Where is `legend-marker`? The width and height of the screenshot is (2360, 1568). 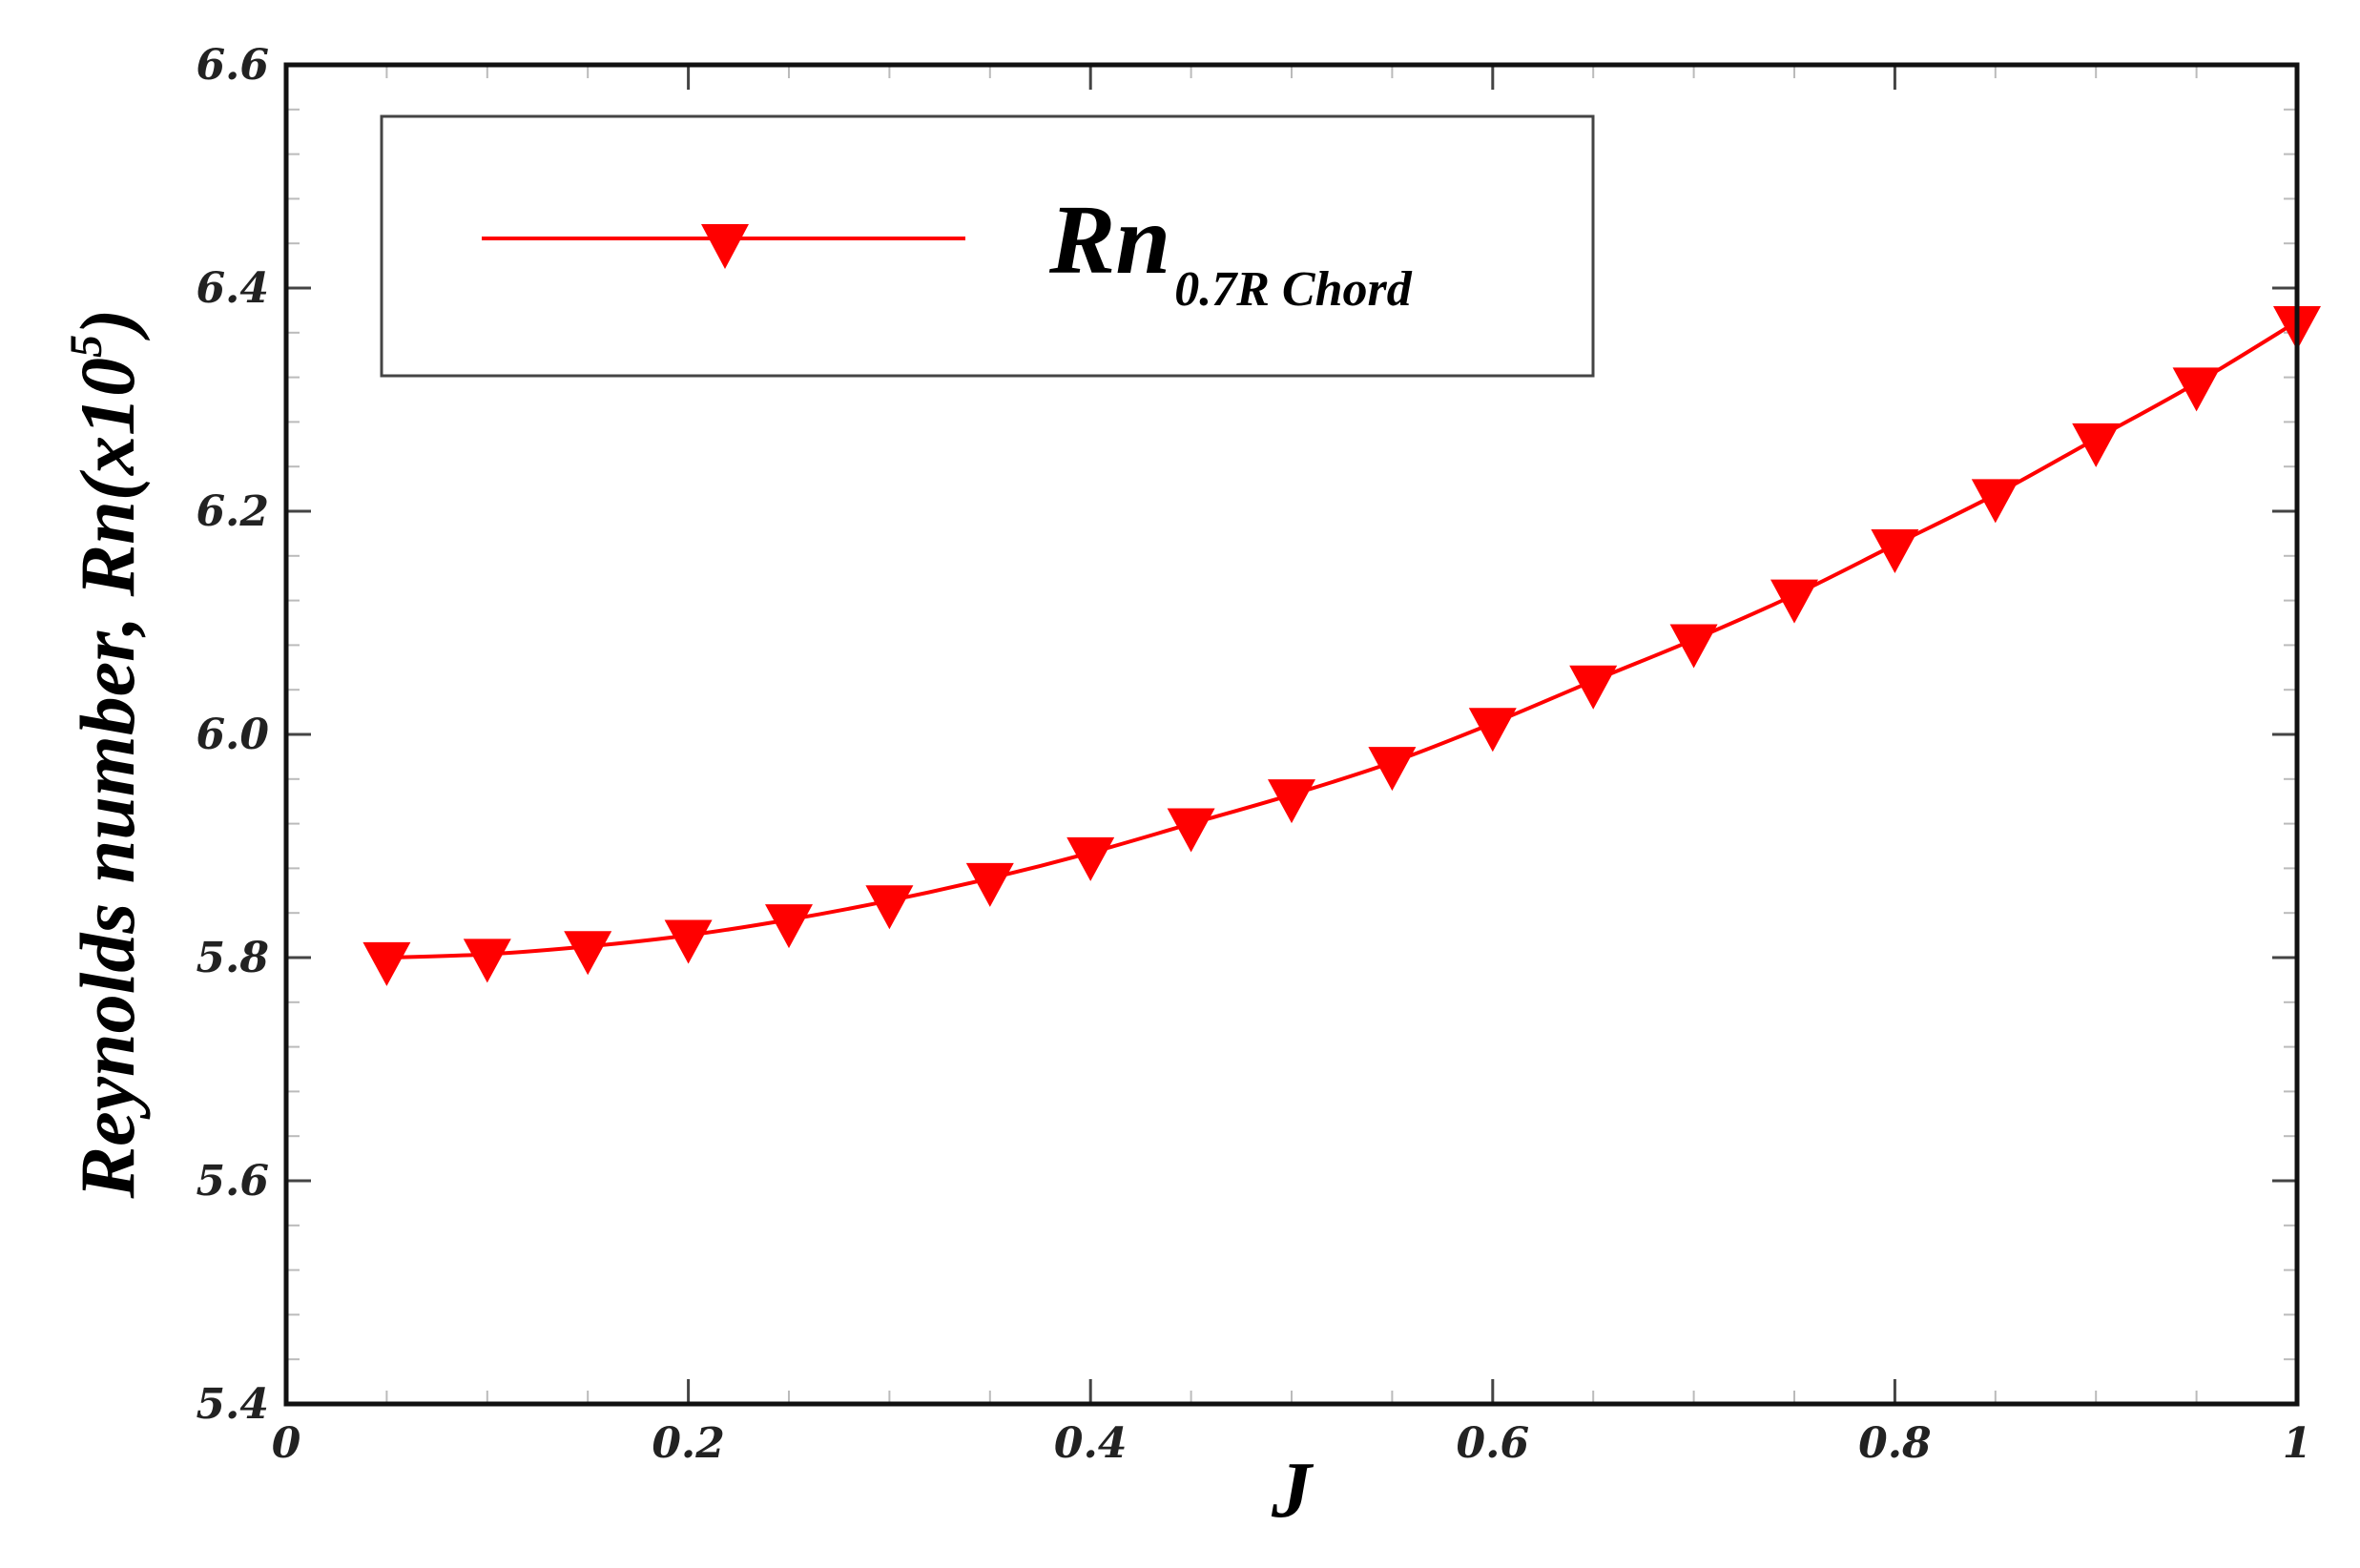
legend-marker is located at coordinates (725, 246).